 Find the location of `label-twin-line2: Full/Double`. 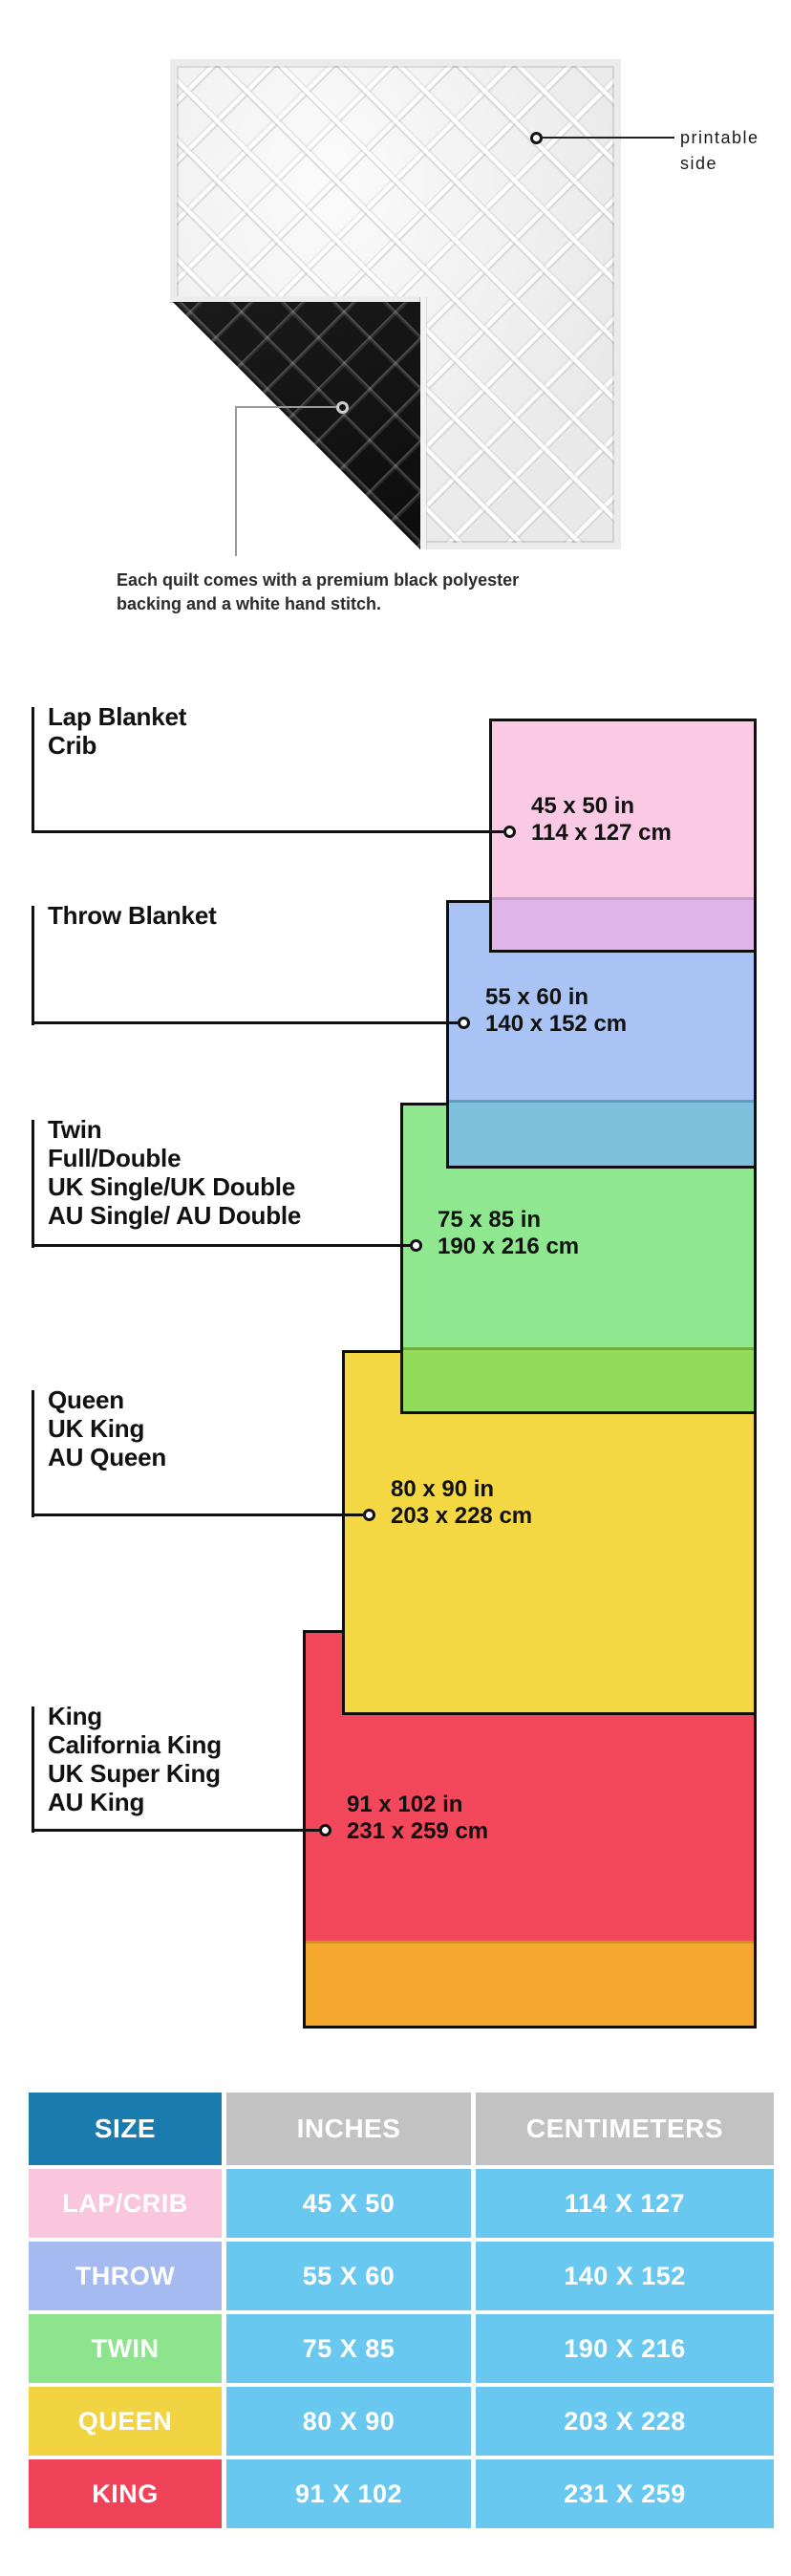

label-twin-line2: Full/Double is located at coordinates (115, 1158).